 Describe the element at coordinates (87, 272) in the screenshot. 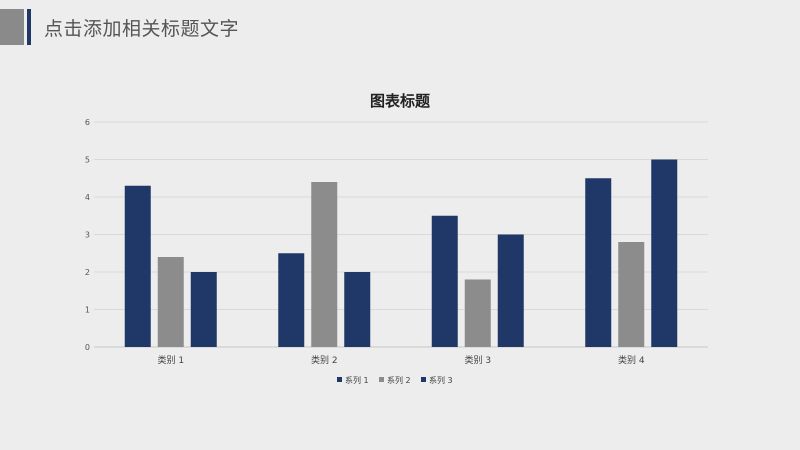

I see `y-tick-label: 2` at that location.